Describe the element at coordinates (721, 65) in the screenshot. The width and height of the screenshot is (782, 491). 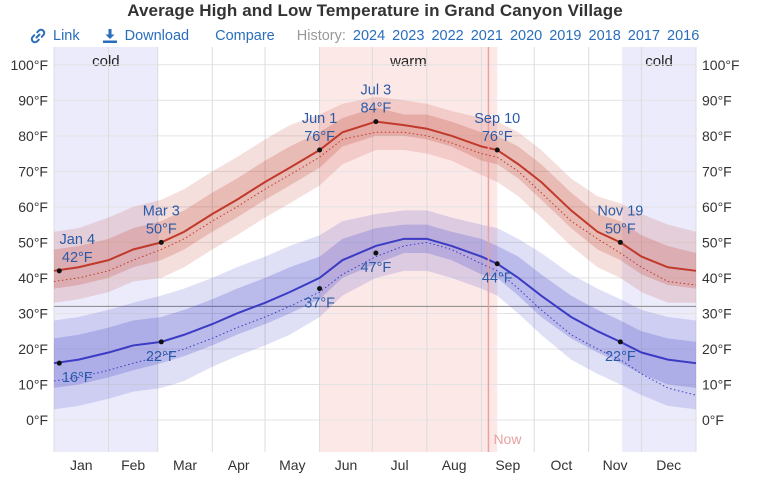
I see `y-tick-label-right: 100°F` at that location.